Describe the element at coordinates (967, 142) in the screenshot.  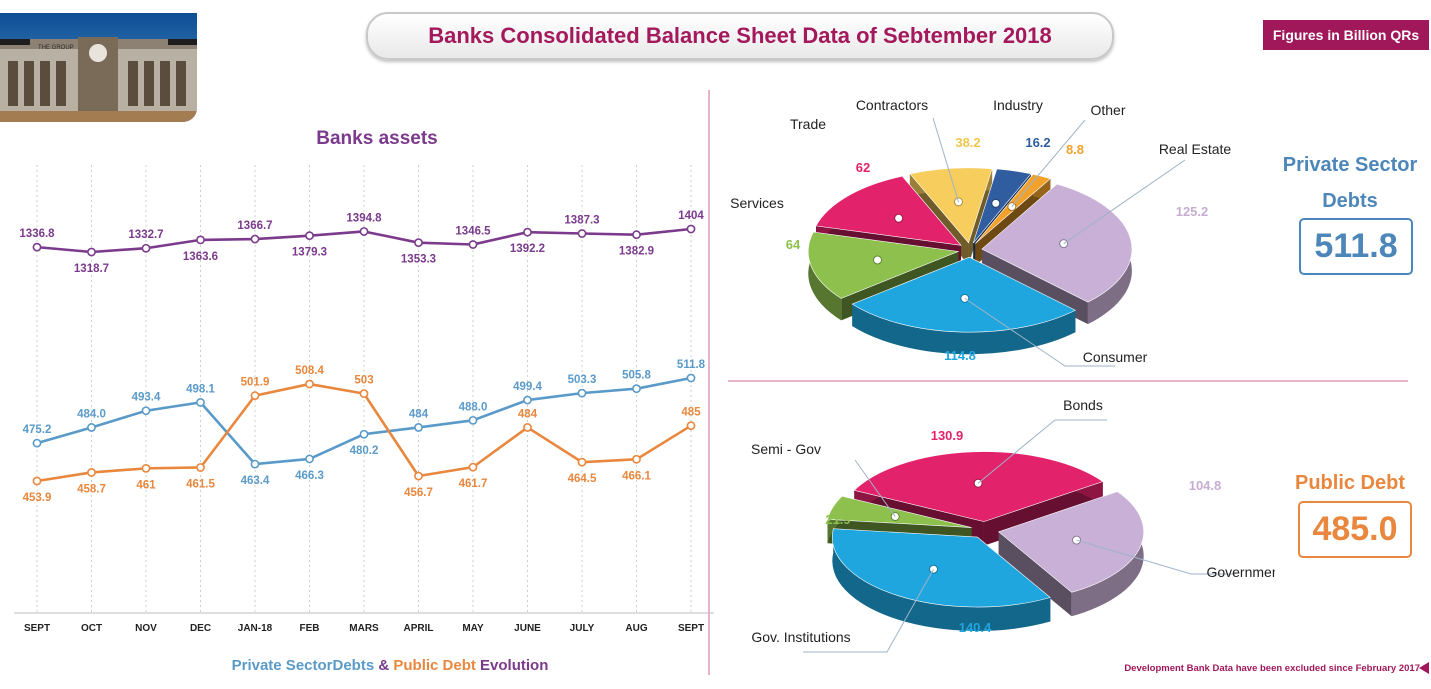
I see `slice-value-label: 38.2` at that location.